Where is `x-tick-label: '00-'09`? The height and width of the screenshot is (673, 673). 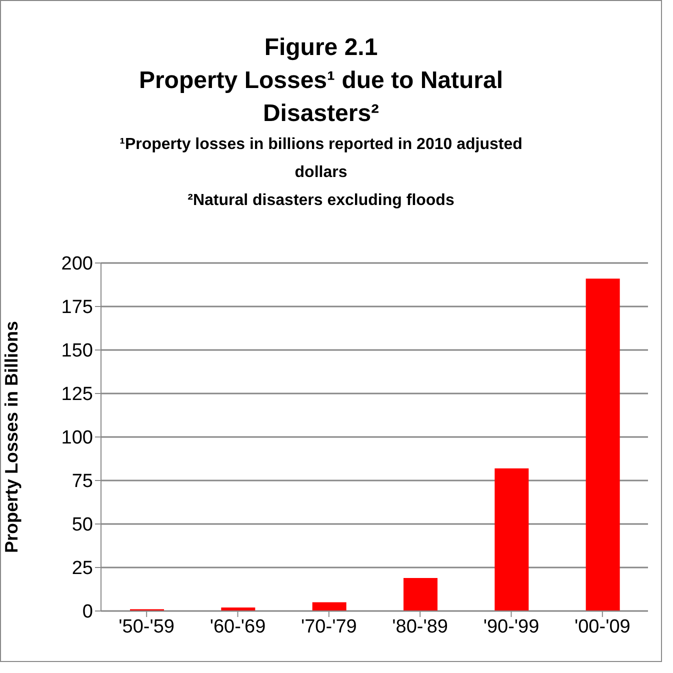 x-tick-label: '00-'09 is located at coordinates (602, 627).